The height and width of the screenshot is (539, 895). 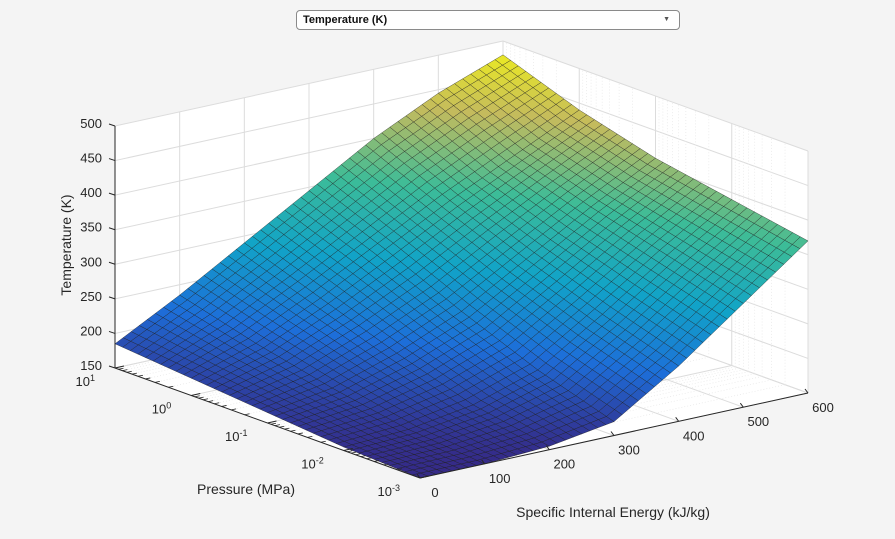 I want to click on dropdown-value: Temperature (K), so click(x=345, y=20).